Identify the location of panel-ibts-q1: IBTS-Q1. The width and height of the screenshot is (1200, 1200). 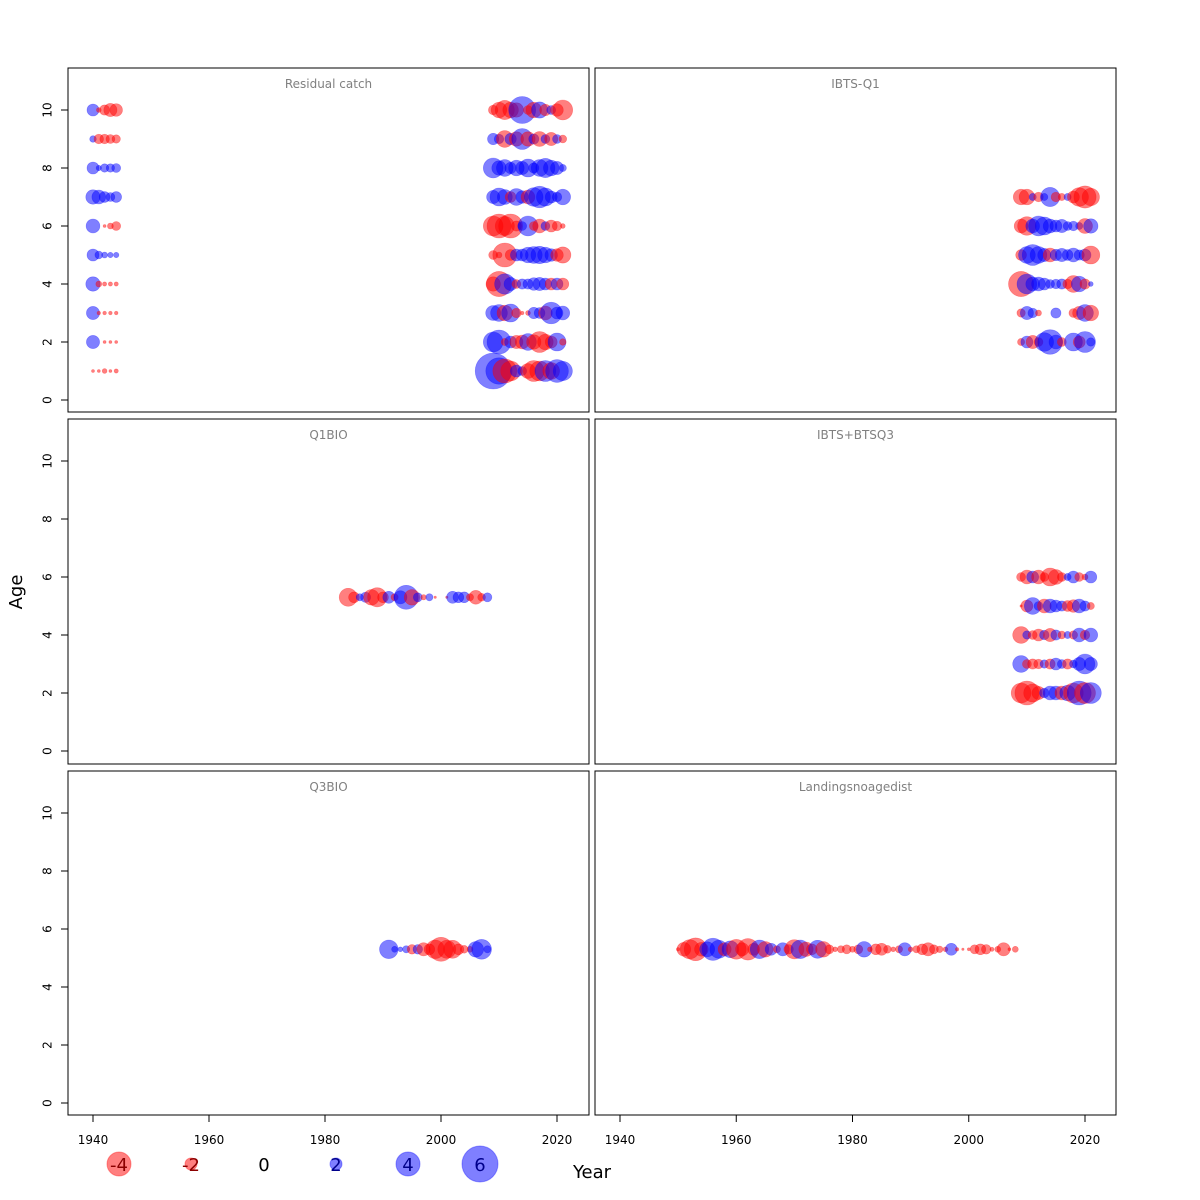
(855, 240).